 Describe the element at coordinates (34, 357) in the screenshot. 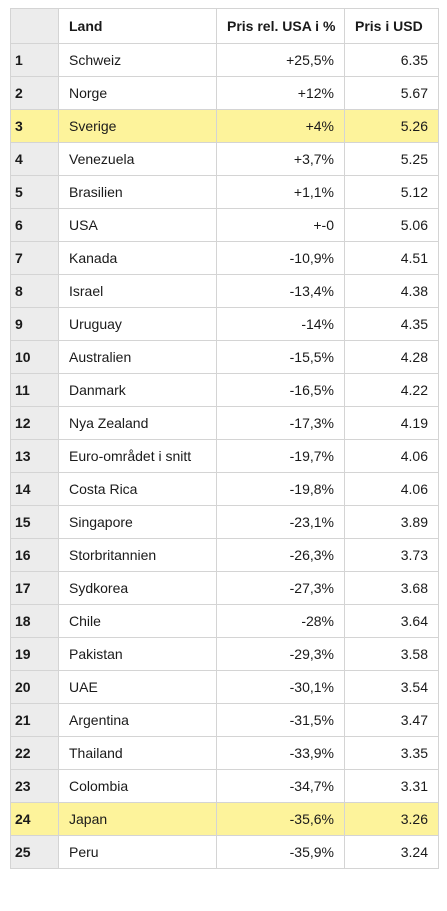

I see `rank-cell: 10` at that location.